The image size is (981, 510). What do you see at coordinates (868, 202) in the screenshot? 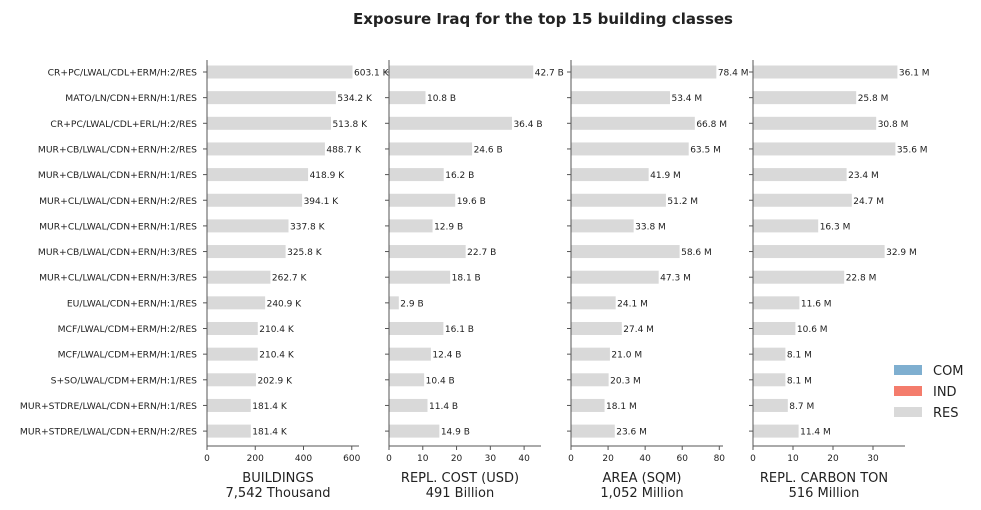
I see `data-label: 24.7 M` at bounding box center [868, 202].